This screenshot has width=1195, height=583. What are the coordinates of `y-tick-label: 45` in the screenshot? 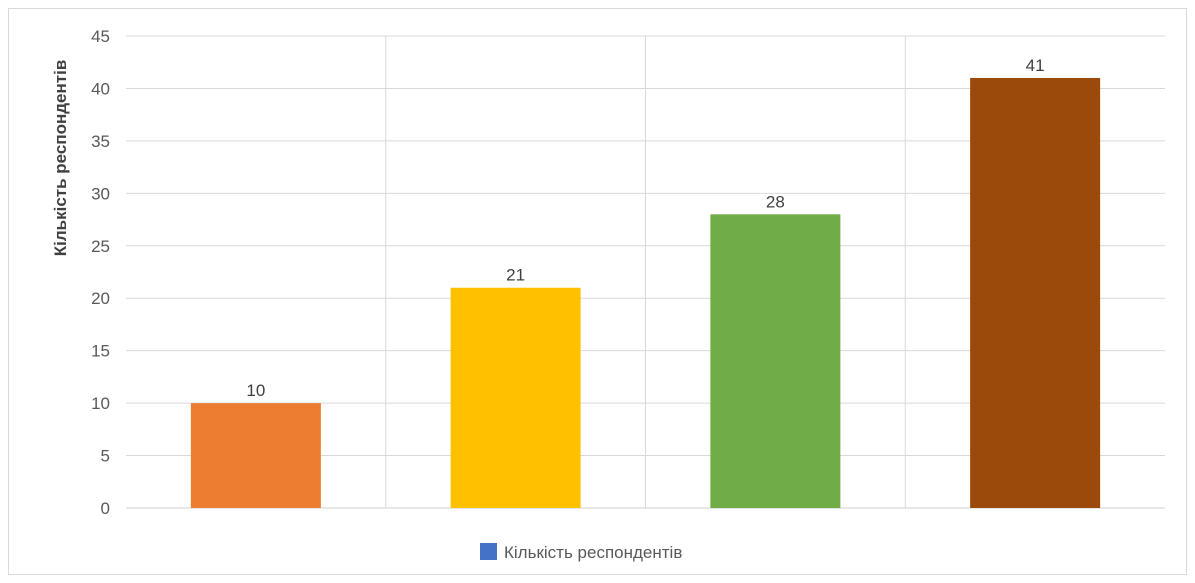 It's located at (100, 36).